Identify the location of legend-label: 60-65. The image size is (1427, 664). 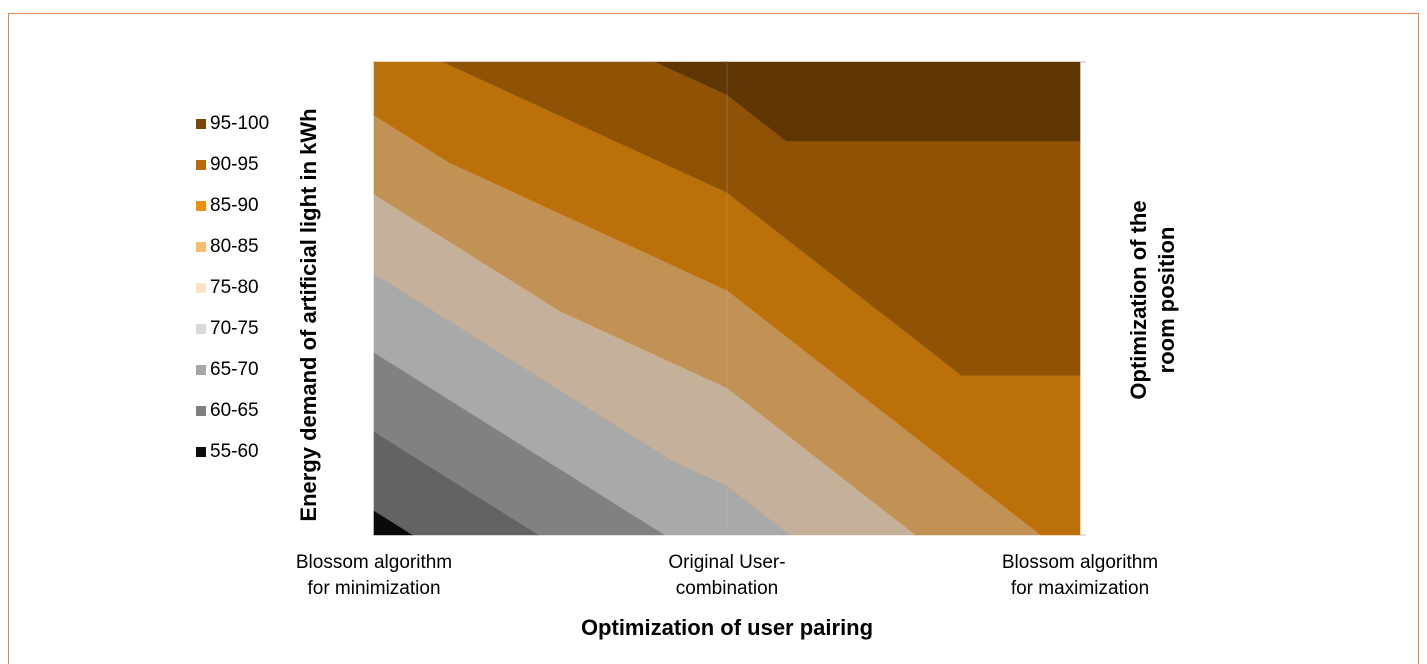
(234, 410).